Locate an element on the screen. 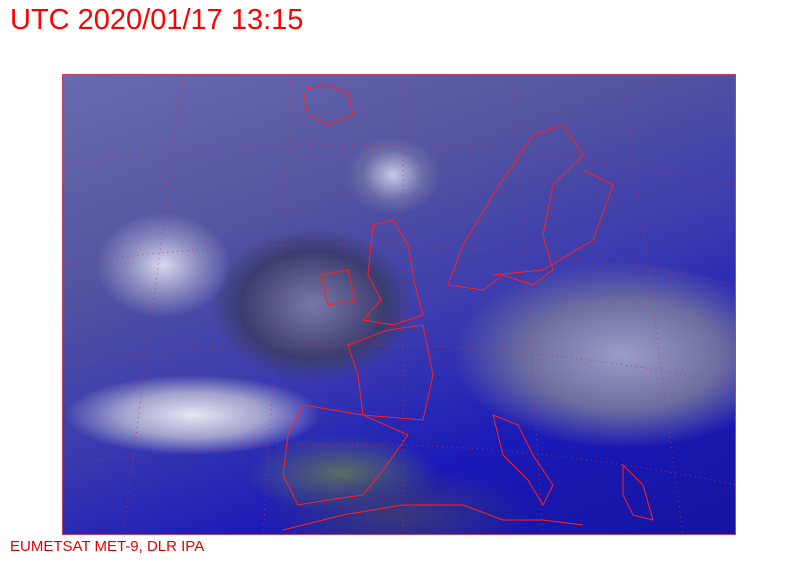 The height and width of the screenshot is (565, 800). coastline-iberia is located at coordinates (345, 455).